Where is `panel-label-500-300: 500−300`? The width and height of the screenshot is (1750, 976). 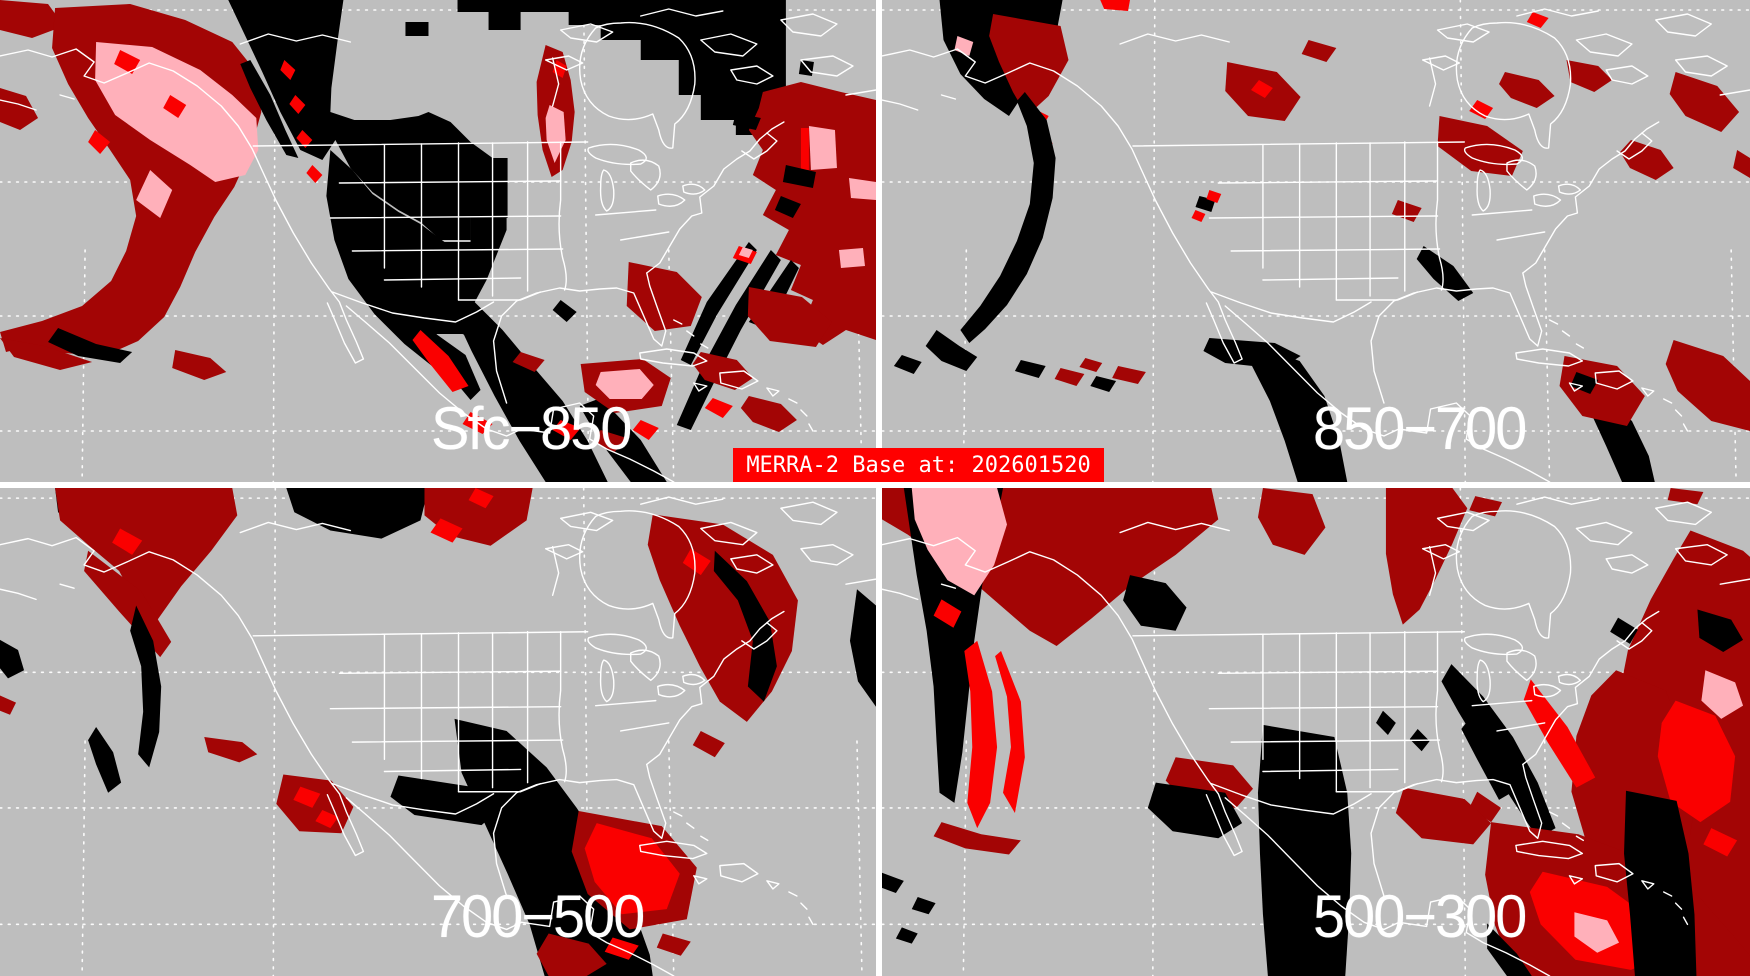 panel-label-500-300: 500−300 is located at coordinates (1420, 916).